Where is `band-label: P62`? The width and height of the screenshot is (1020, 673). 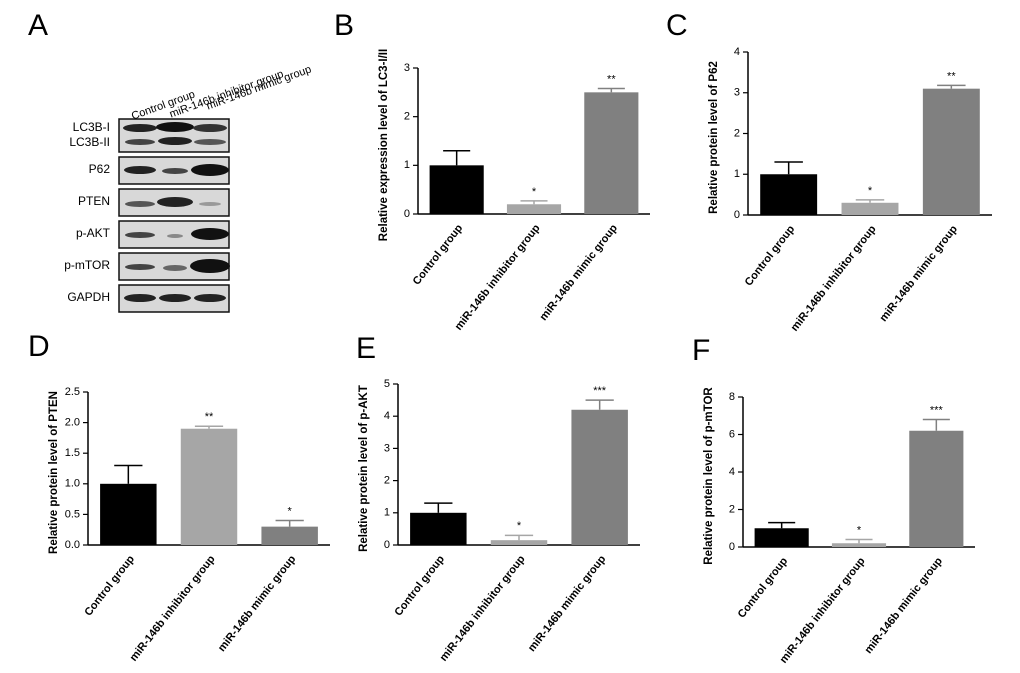 band-label: P62 is located at coordinates (100, 169).